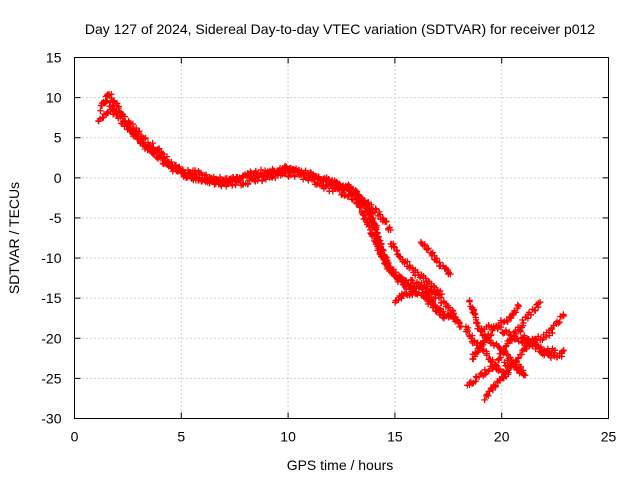  What do you see at coordinates (51, 298) in the screenshot?
I see `y-tick-label: -15` at bounding box center [51, 298].